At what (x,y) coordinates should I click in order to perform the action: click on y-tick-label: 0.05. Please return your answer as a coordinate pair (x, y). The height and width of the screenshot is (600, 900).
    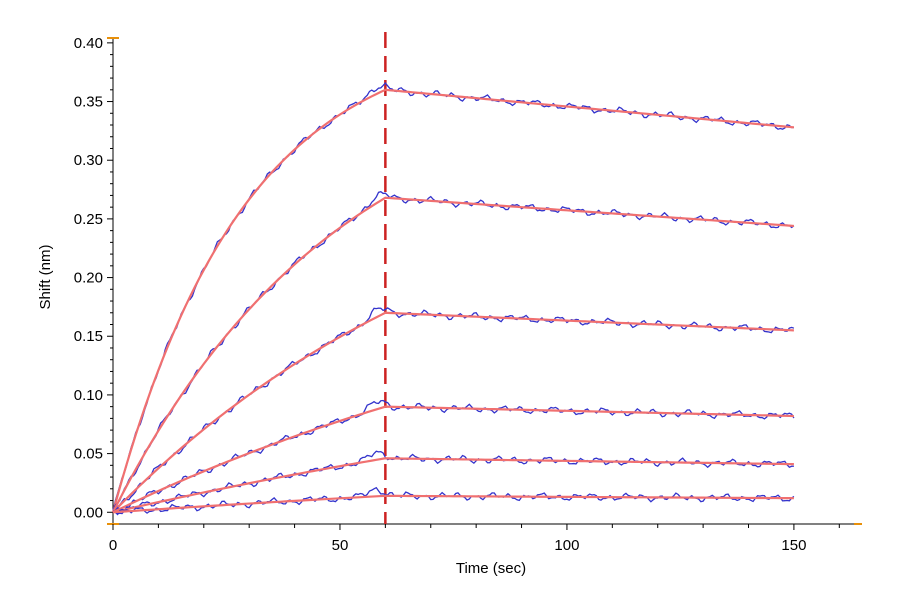
    Looking at the image, I should click on (88, 454).